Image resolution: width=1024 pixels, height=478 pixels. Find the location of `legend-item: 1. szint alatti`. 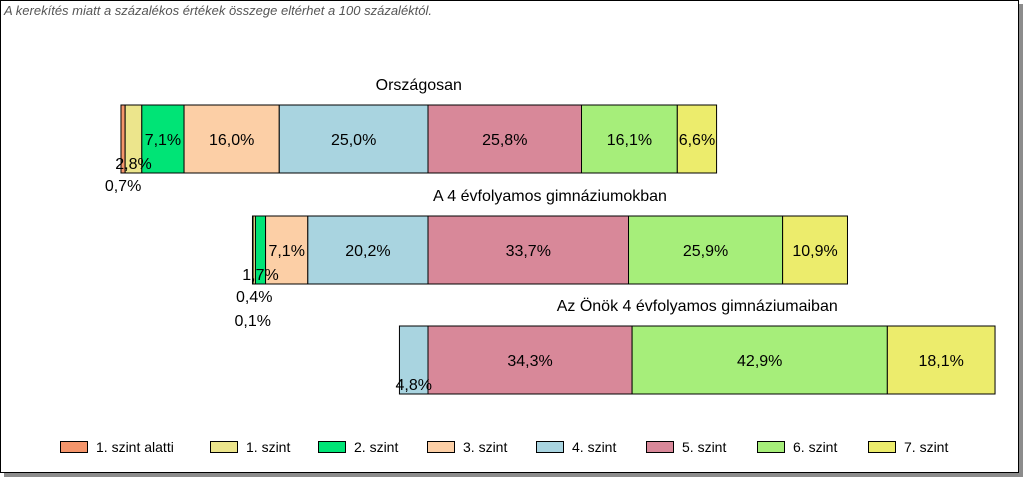

legend-item: 1. szint alatti is located at coordinates (117, 447).